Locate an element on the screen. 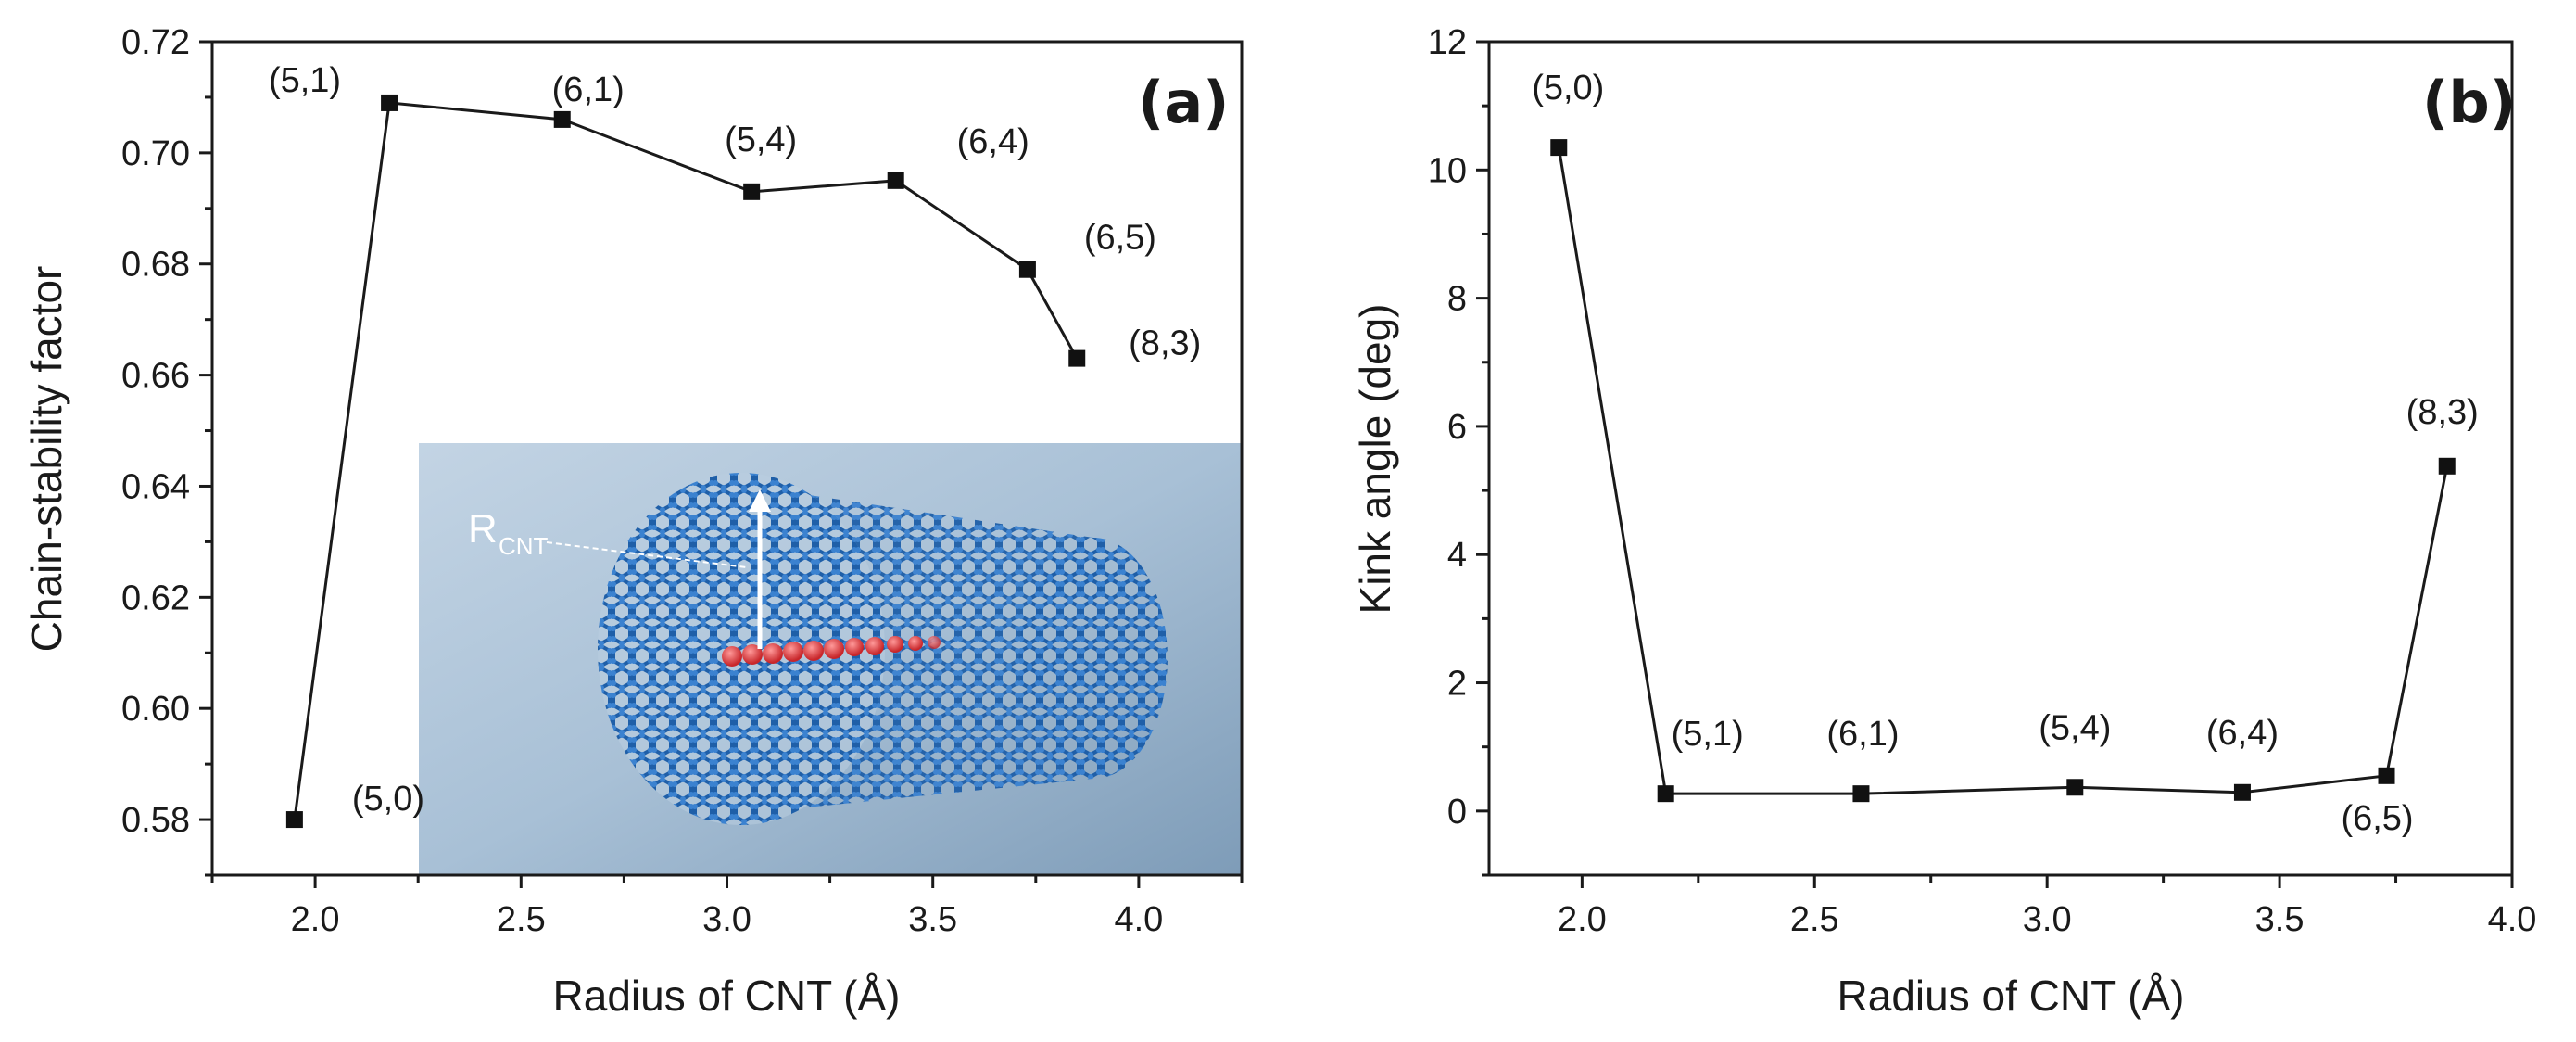 Image resolution: width=2576 pixels, height=1042 pixels. panel-a-x-ticks: 2.0 2.5 3.0 3.5 4.0 is located at coordinates (727, 907).